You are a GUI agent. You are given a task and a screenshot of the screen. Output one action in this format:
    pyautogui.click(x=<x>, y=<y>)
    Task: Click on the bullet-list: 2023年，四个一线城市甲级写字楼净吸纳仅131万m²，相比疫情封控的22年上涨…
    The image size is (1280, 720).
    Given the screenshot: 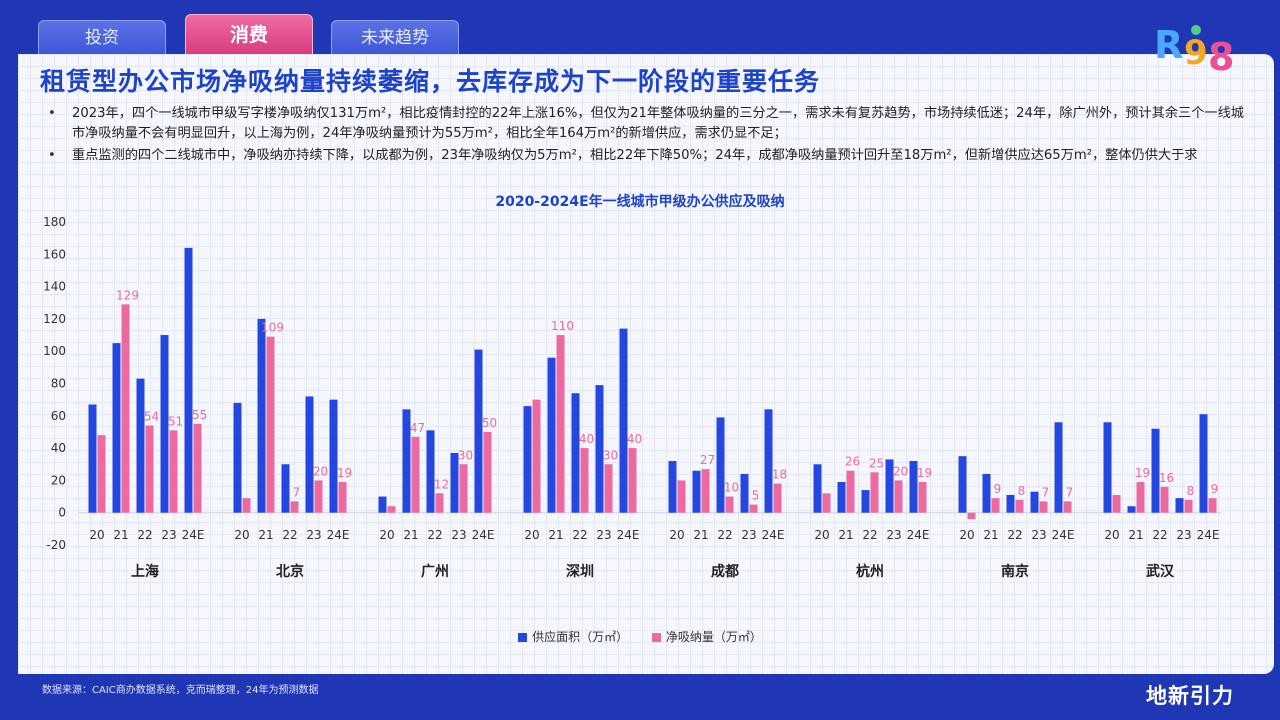 What is the action you would take?
    pyautogui.click(x=644, y=136)
    